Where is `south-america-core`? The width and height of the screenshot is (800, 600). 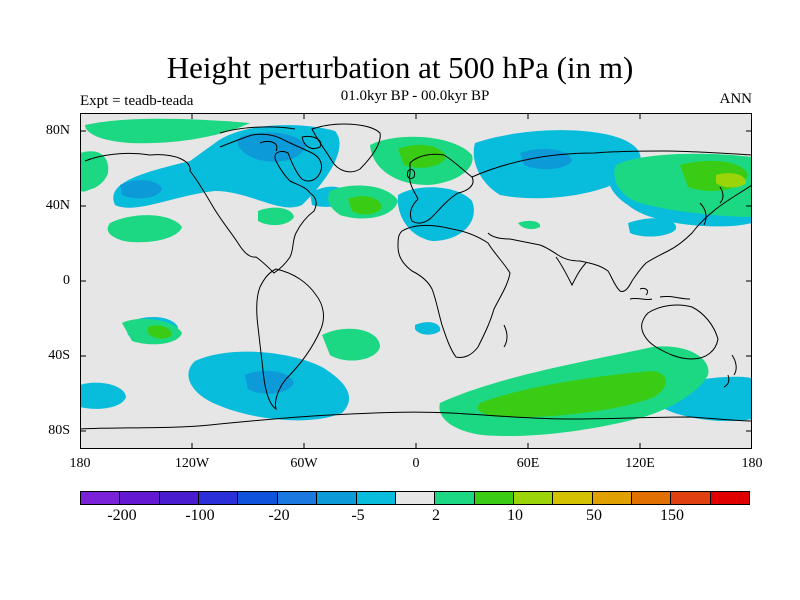
south-america-core is located at coordinates (269, 382).